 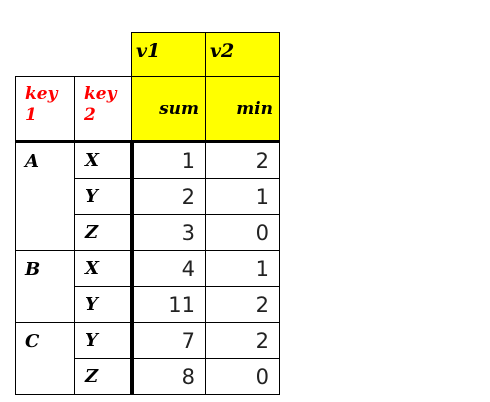 What do you see at coordinates (168, 340) in the screenshot?
I see `sum-value-cell: 7` at bounding box center [168, 340].